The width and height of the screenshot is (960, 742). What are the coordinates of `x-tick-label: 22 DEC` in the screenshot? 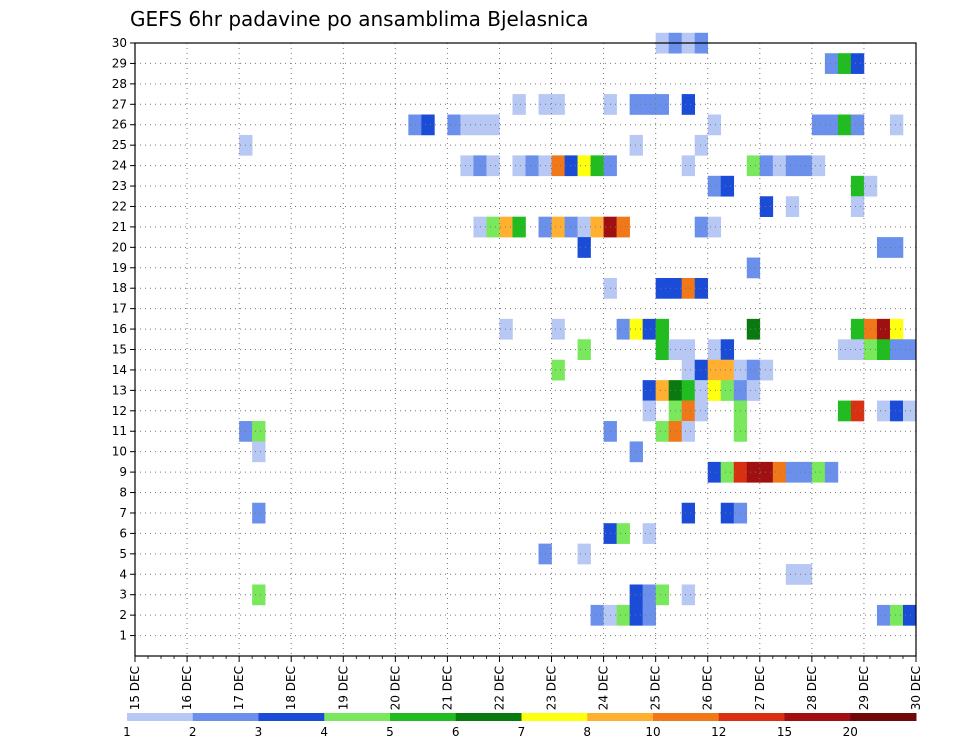 It's located at (499, 688).